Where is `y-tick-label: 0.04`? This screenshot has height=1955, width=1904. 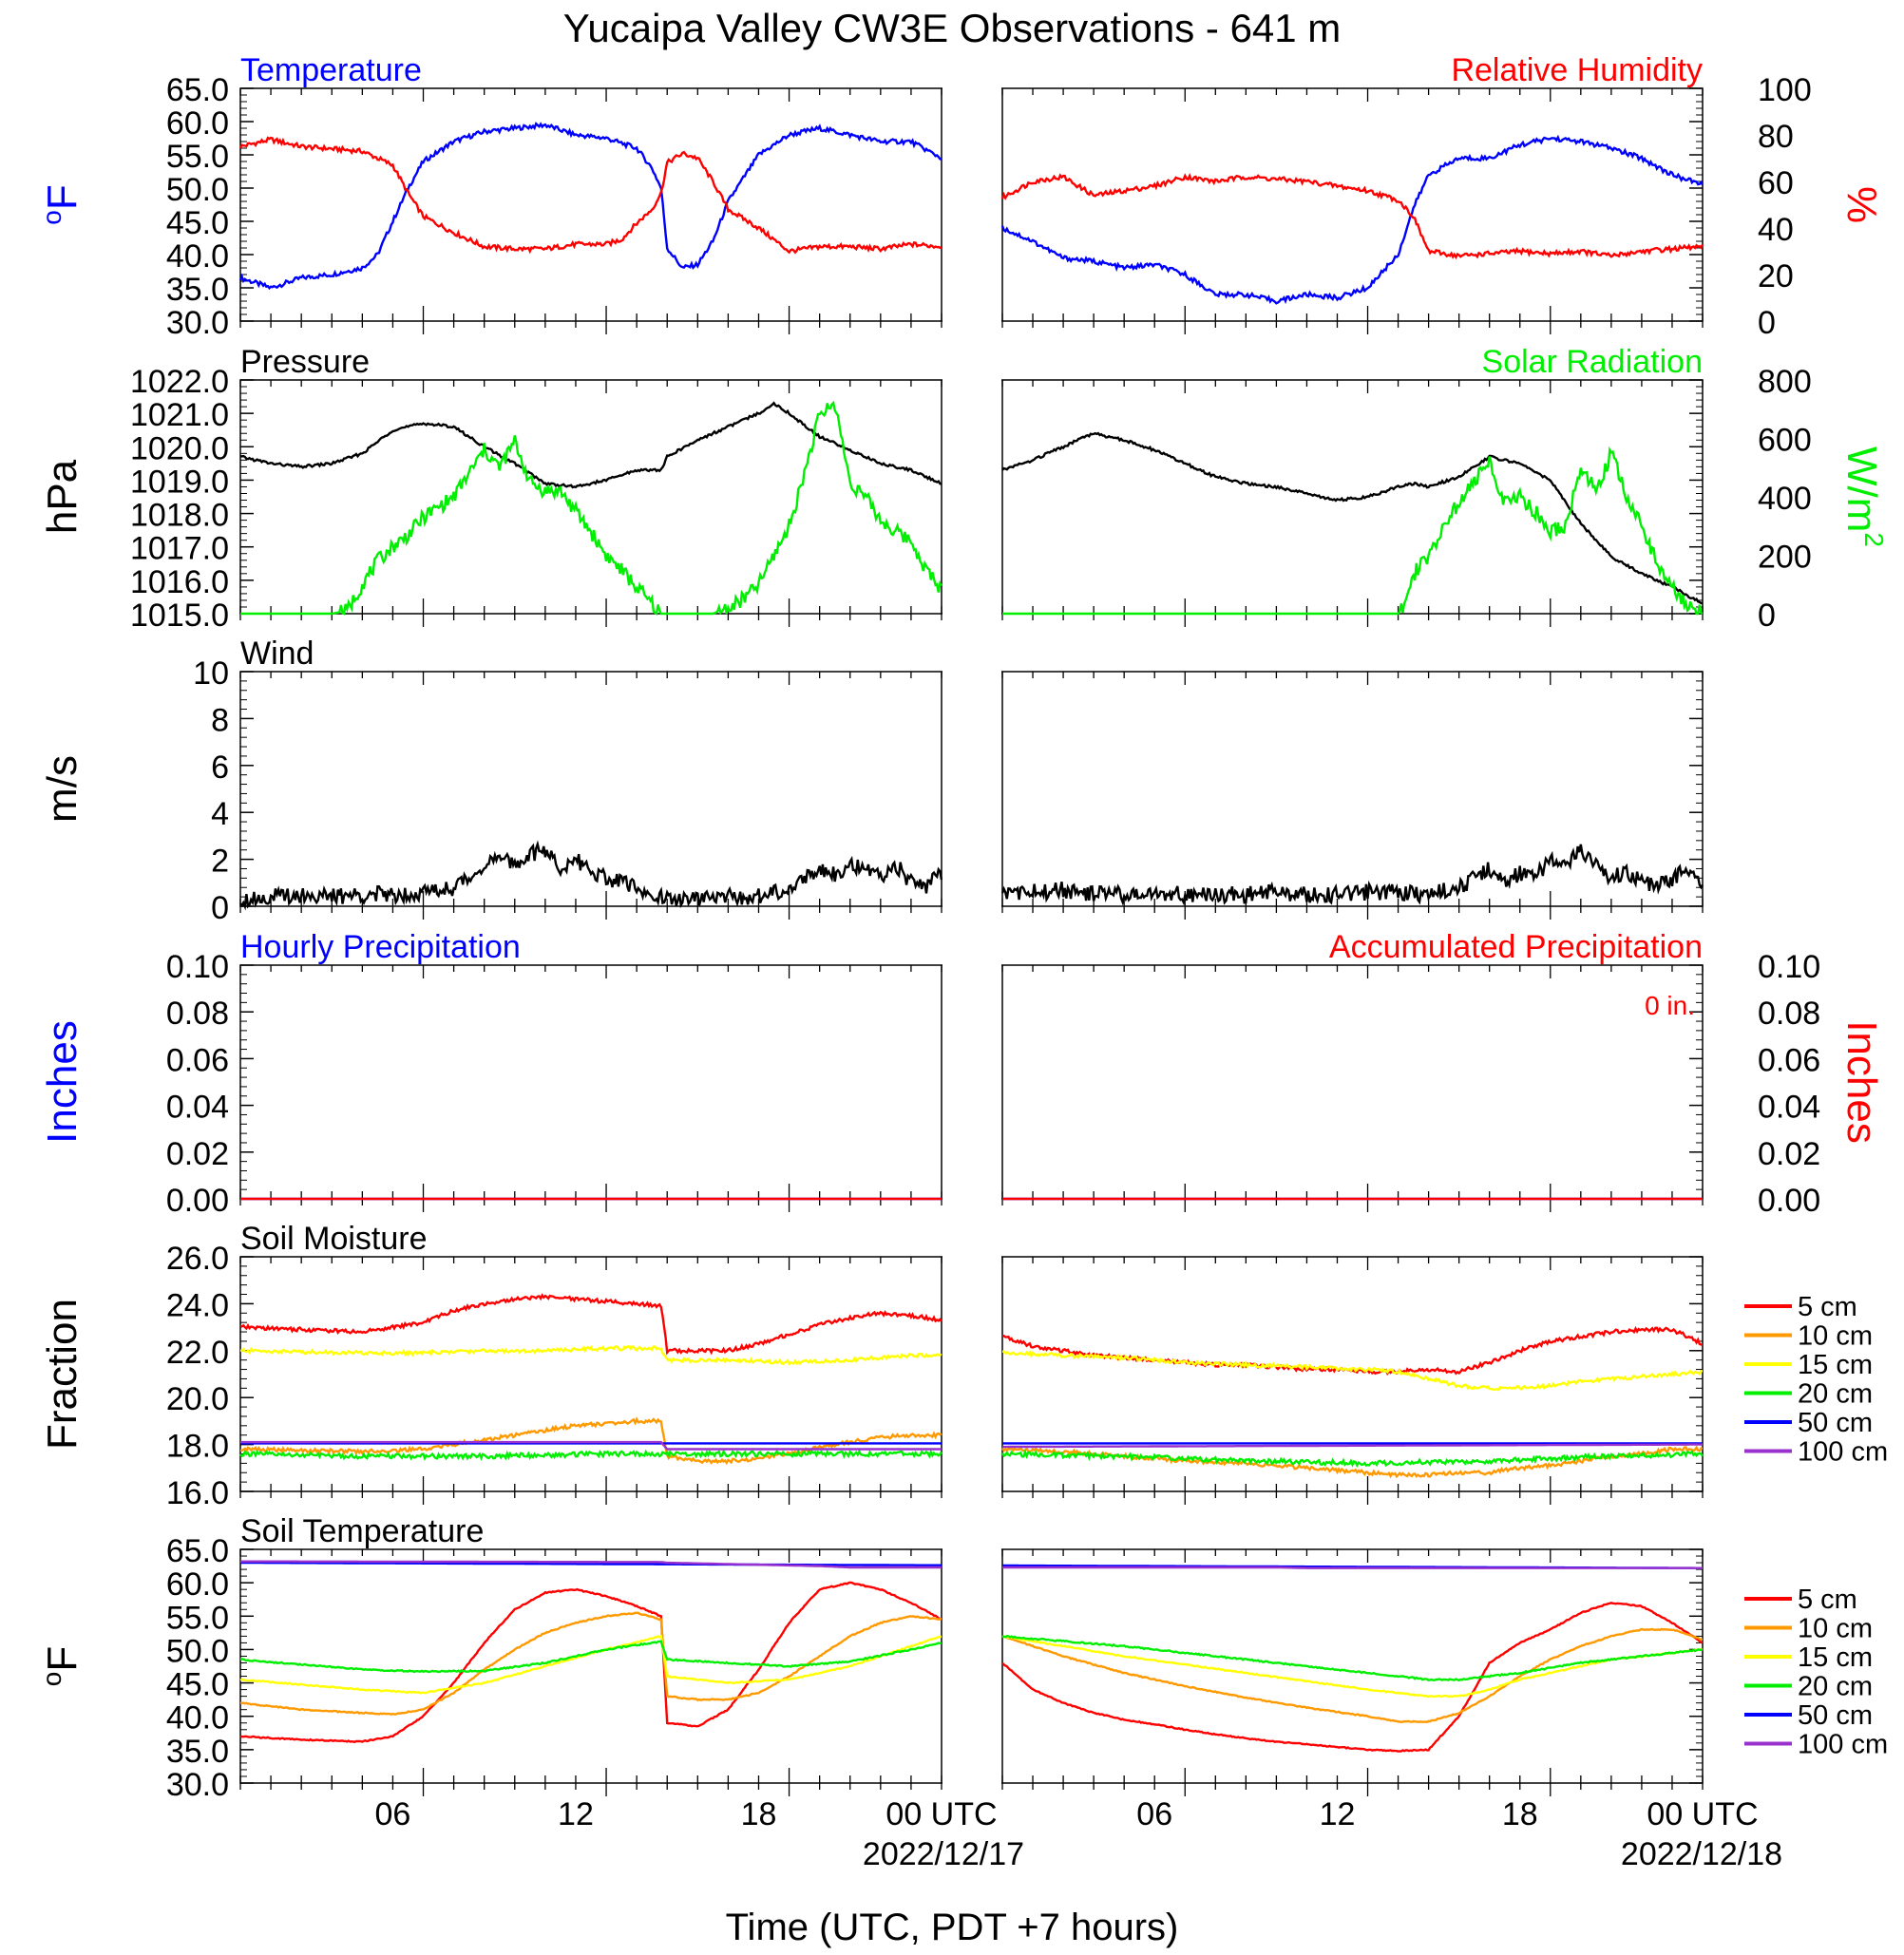
y-tick-label: 0.04 is located at coordinates (197, 1108).